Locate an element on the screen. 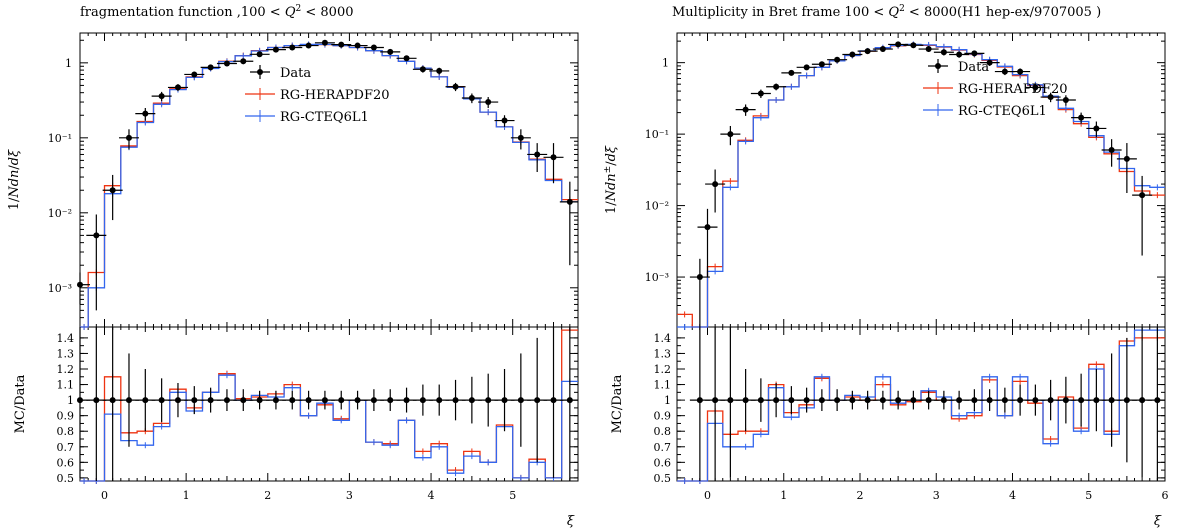  legend-label: RG-HERAPDF20 is located at coordinates (1013, 89).